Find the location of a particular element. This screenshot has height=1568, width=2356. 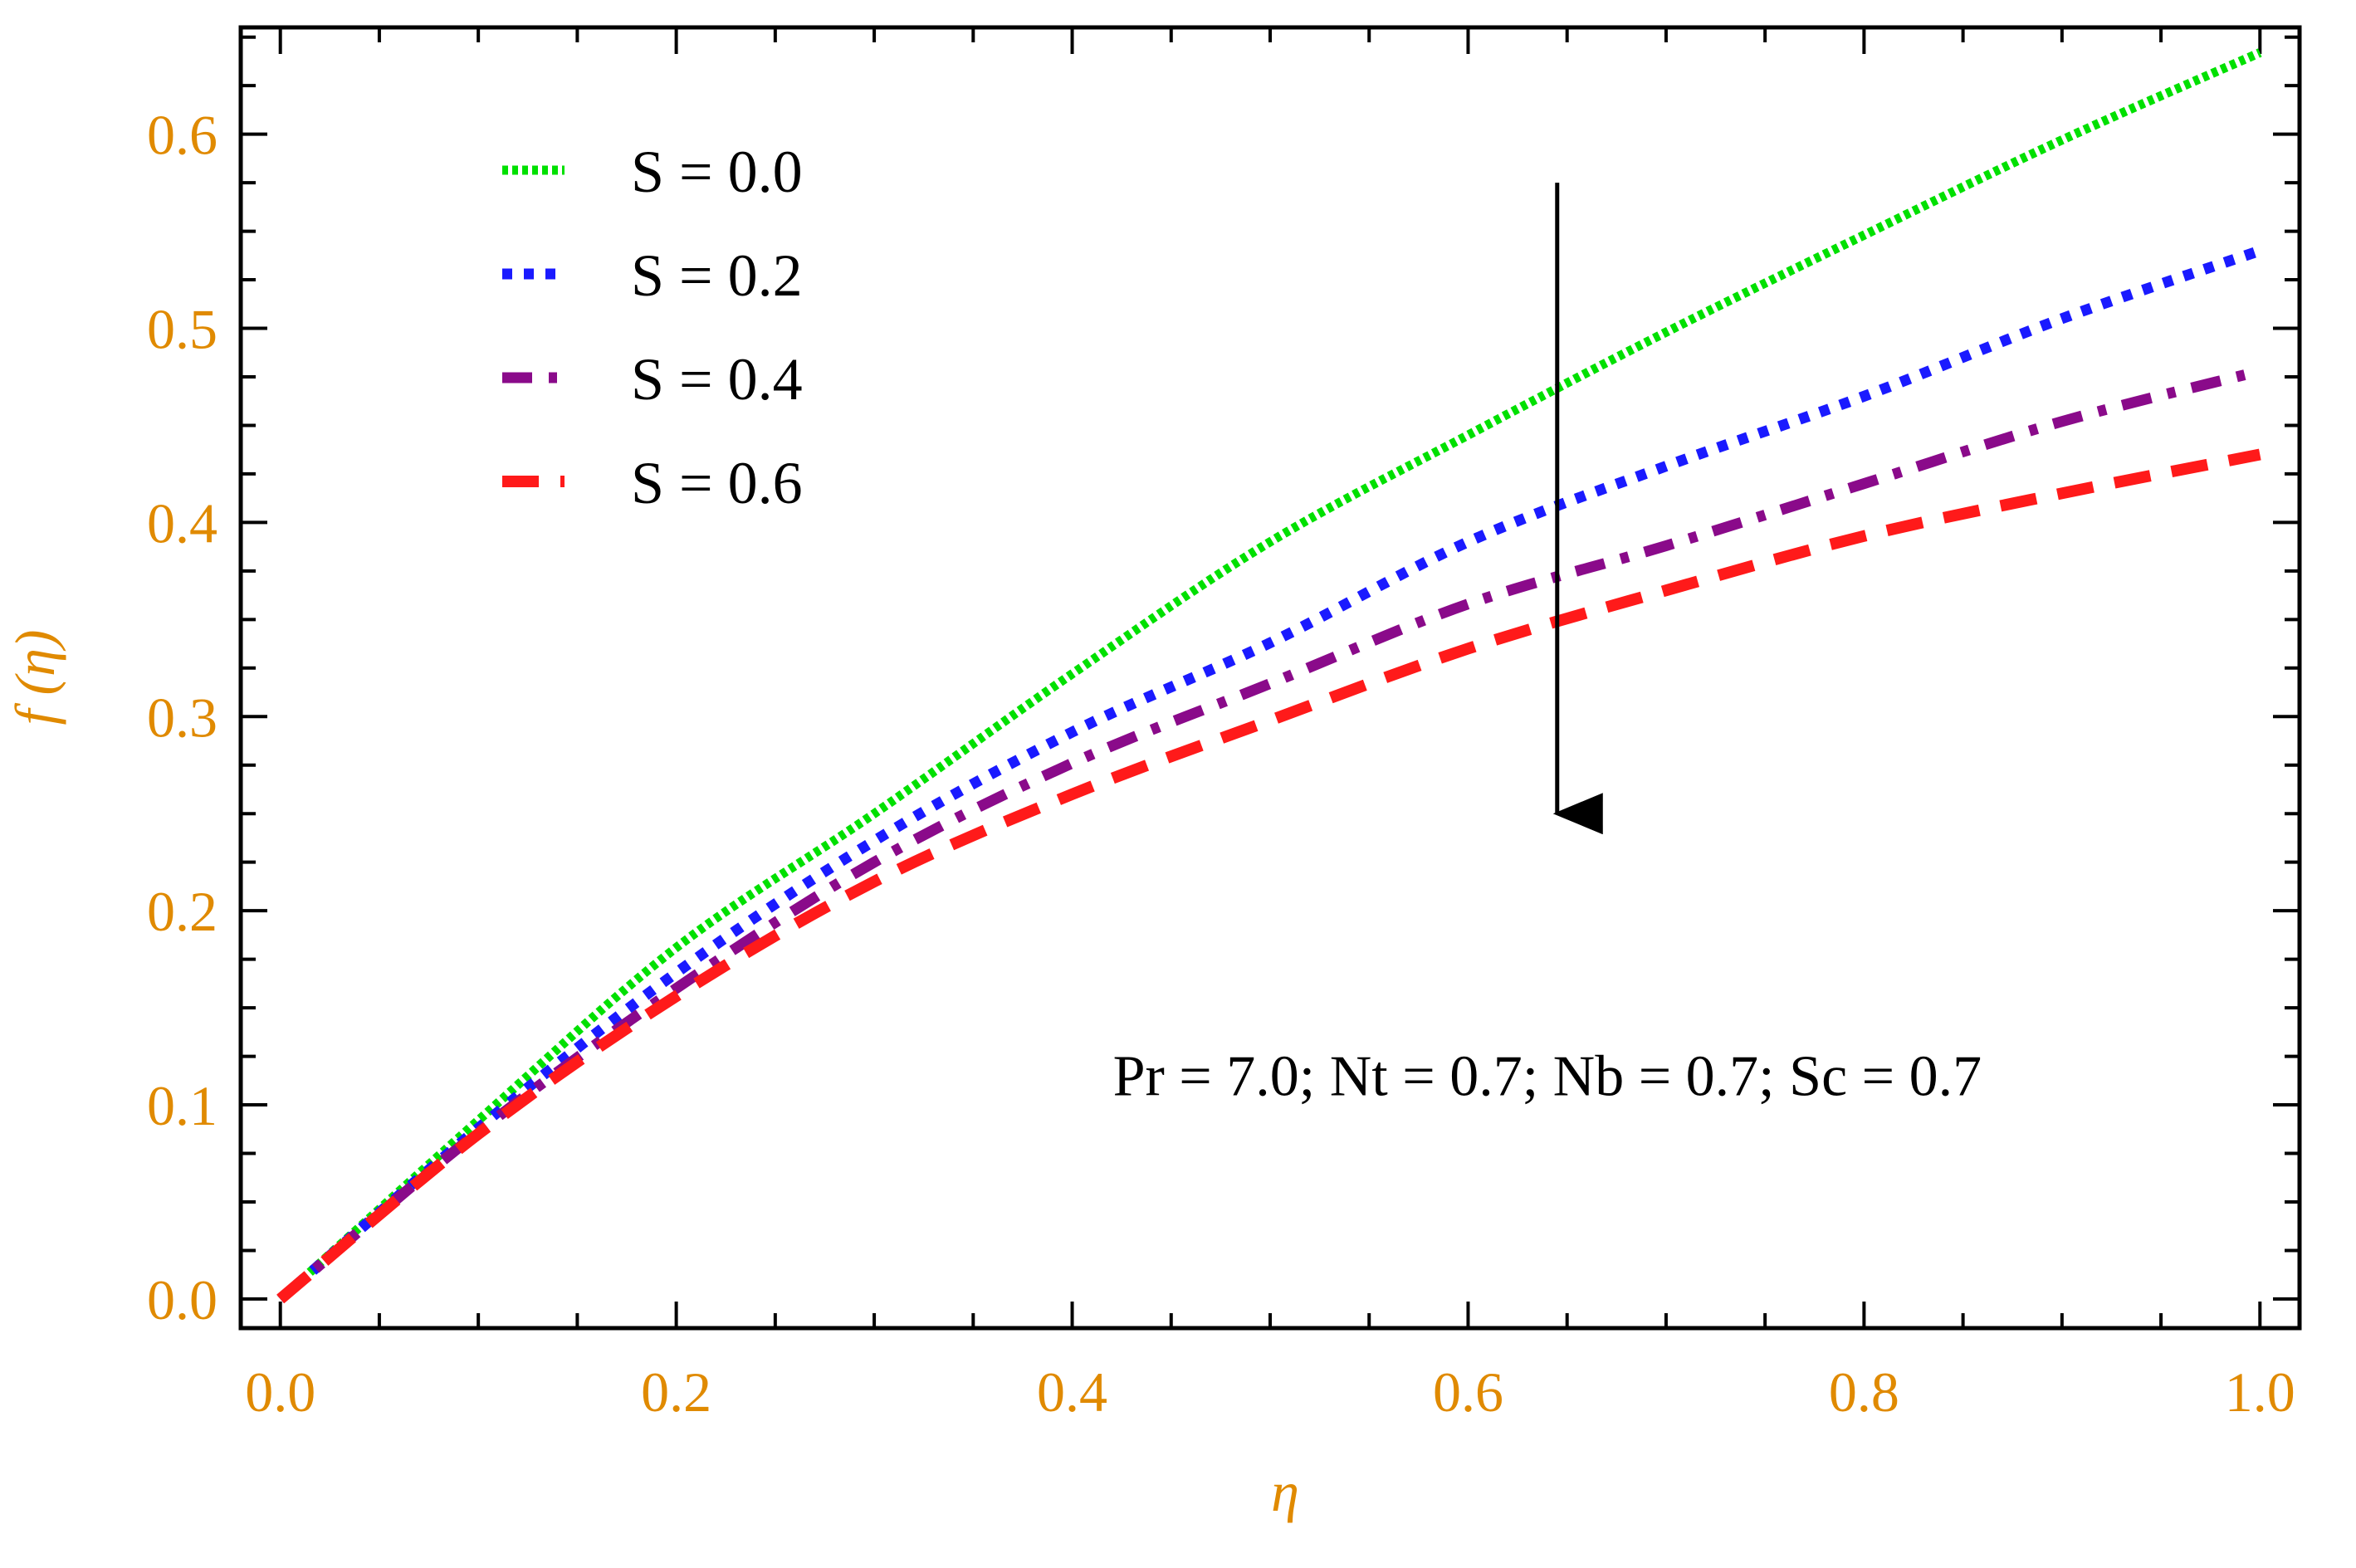

x-tick-label: 0.0 is located at coordinates (280, 1392).